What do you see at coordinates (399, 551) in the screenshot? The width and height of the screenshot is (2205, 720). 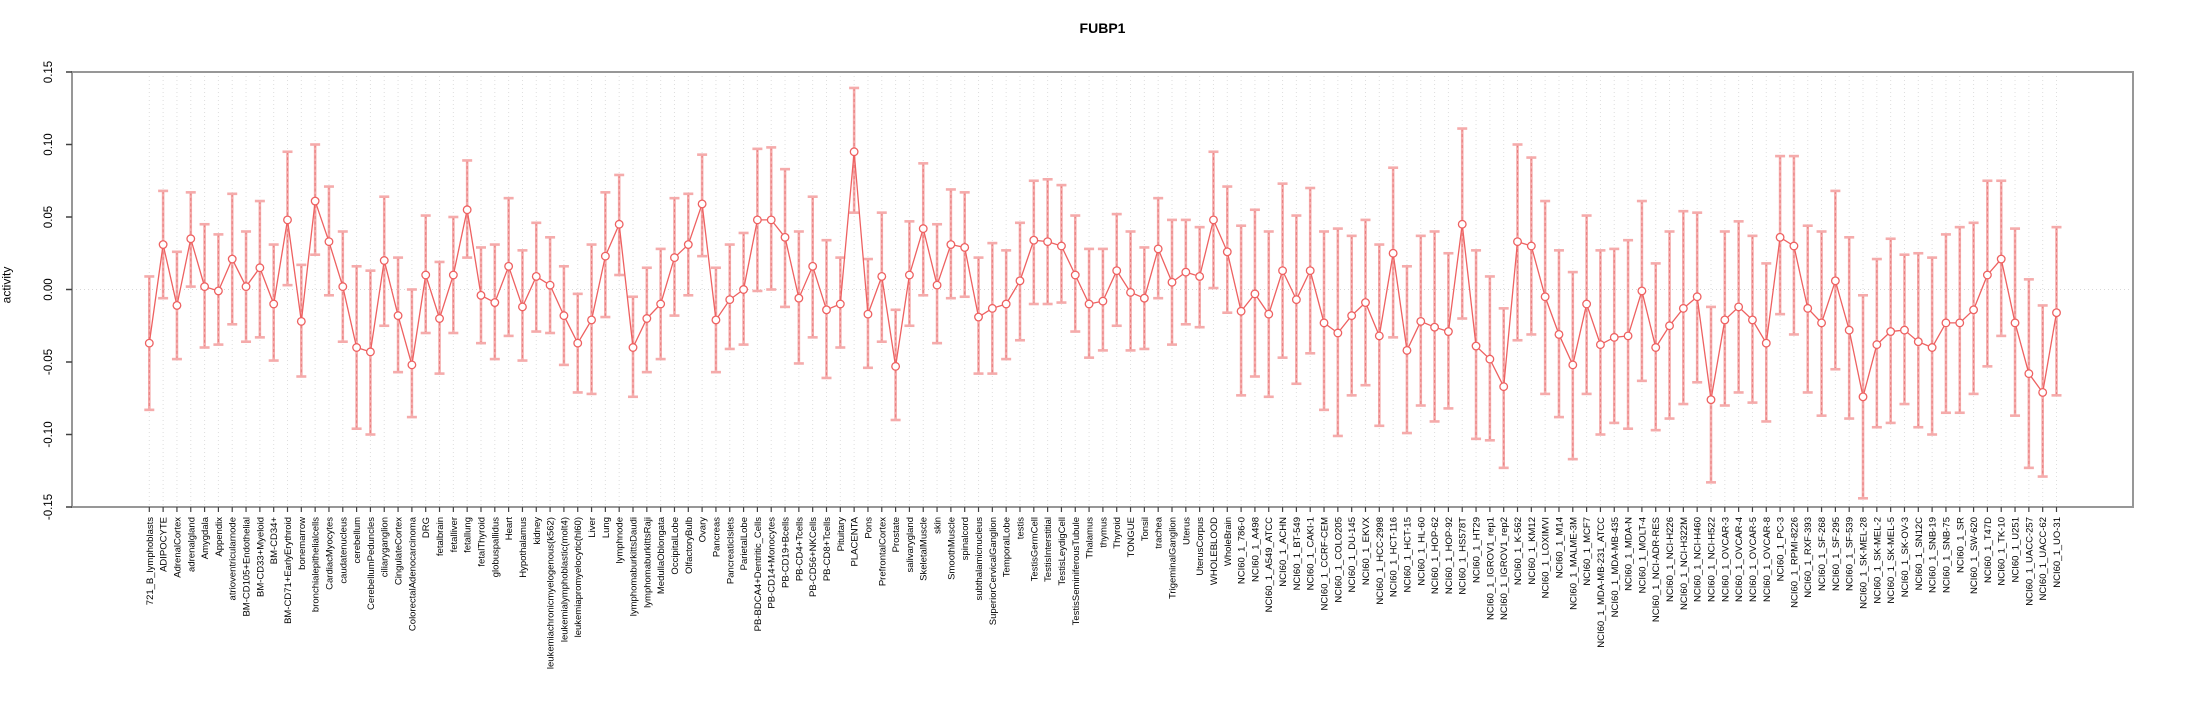 I see `x-tick-label: CingulateCortex` at bounding box center [399, 551].